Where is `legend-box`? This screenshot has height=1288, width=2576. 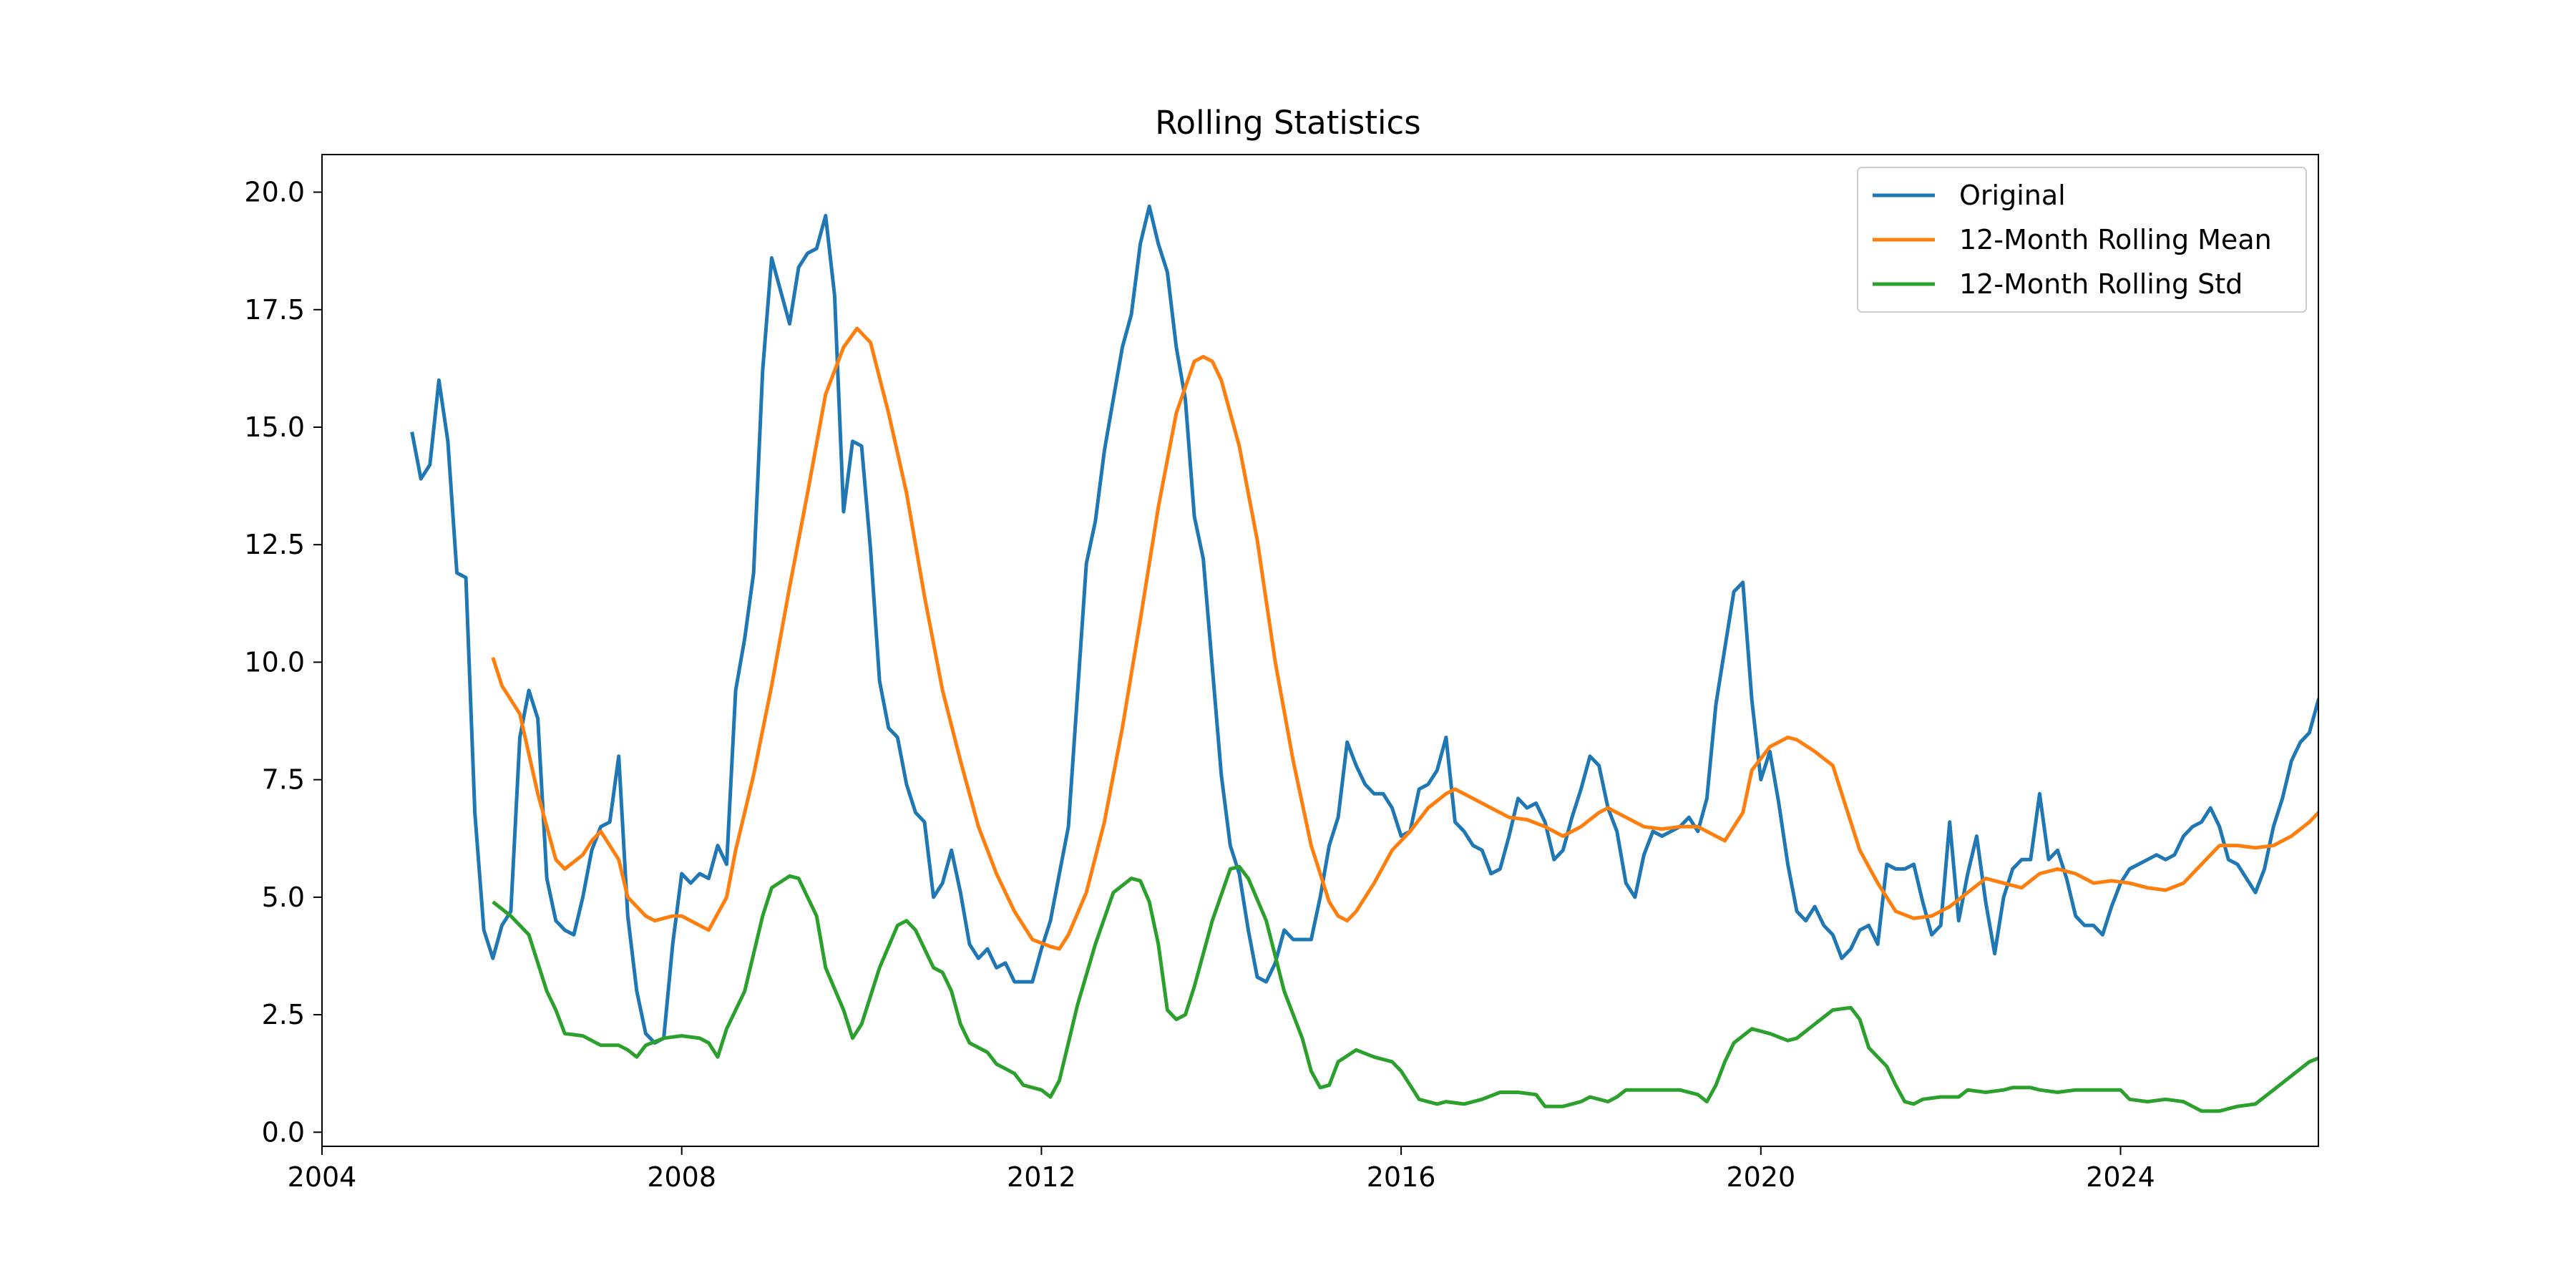 legend-box is located at coordinates (2082, 240).